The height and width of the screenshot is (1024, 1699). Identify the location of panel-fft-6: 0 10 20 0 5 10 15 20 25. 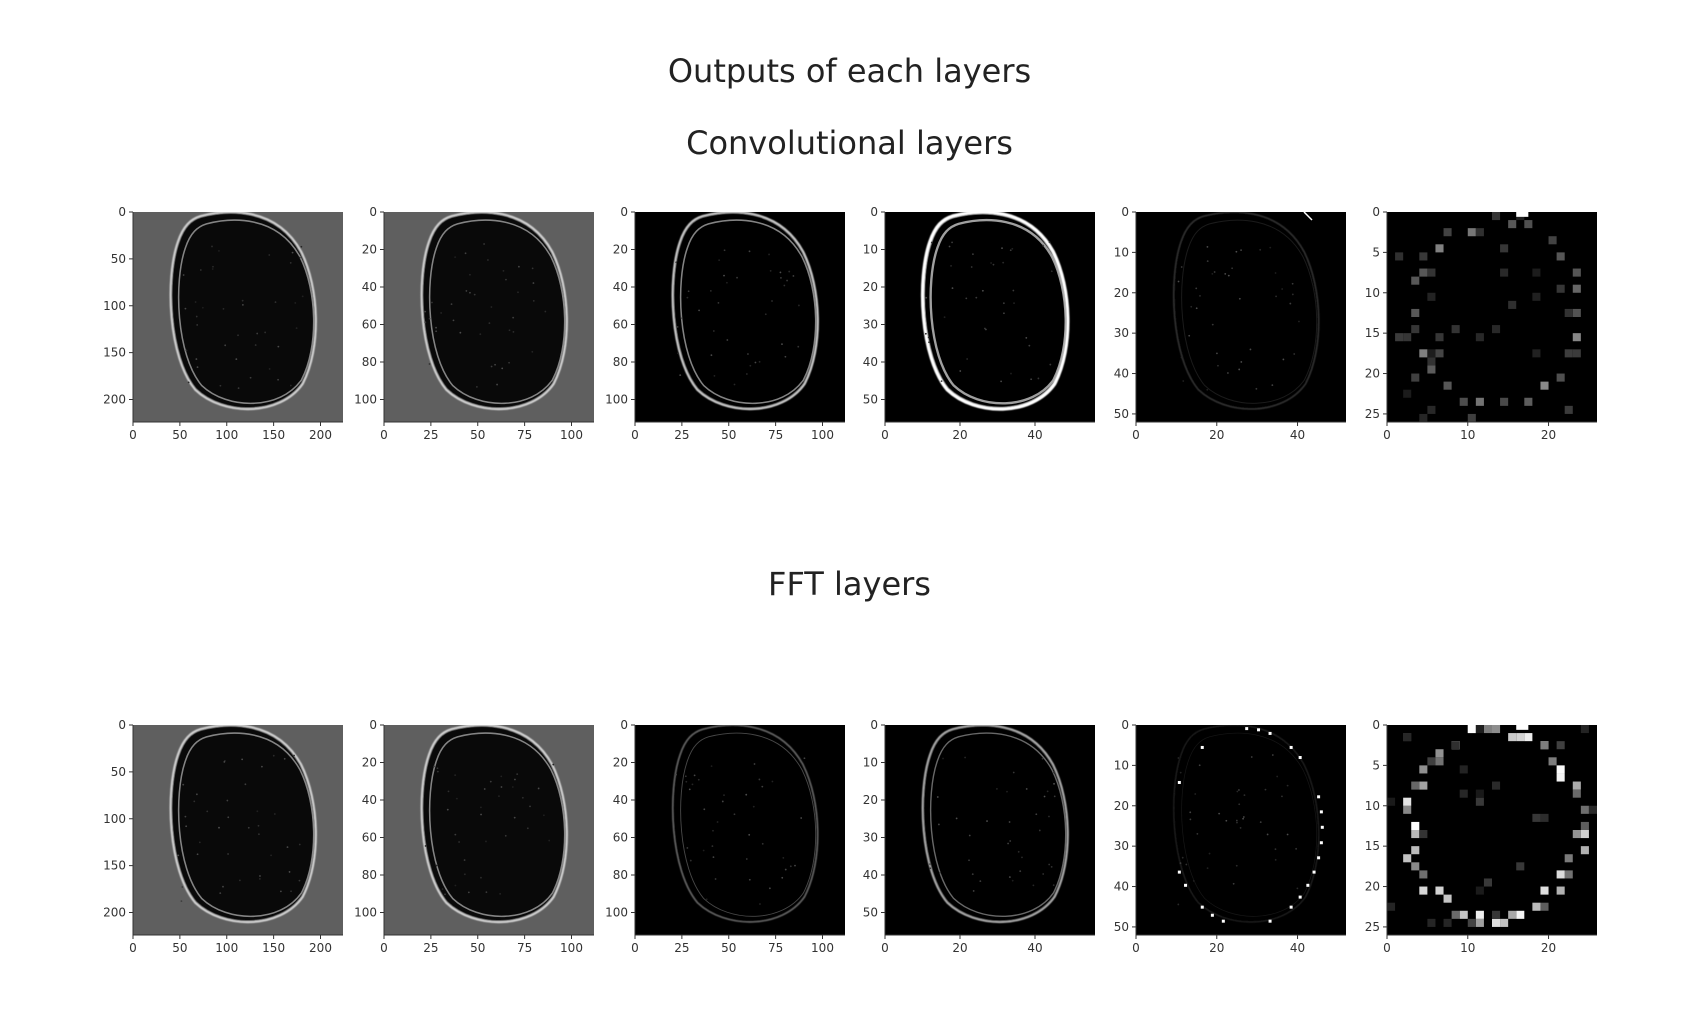
(1481, 836).